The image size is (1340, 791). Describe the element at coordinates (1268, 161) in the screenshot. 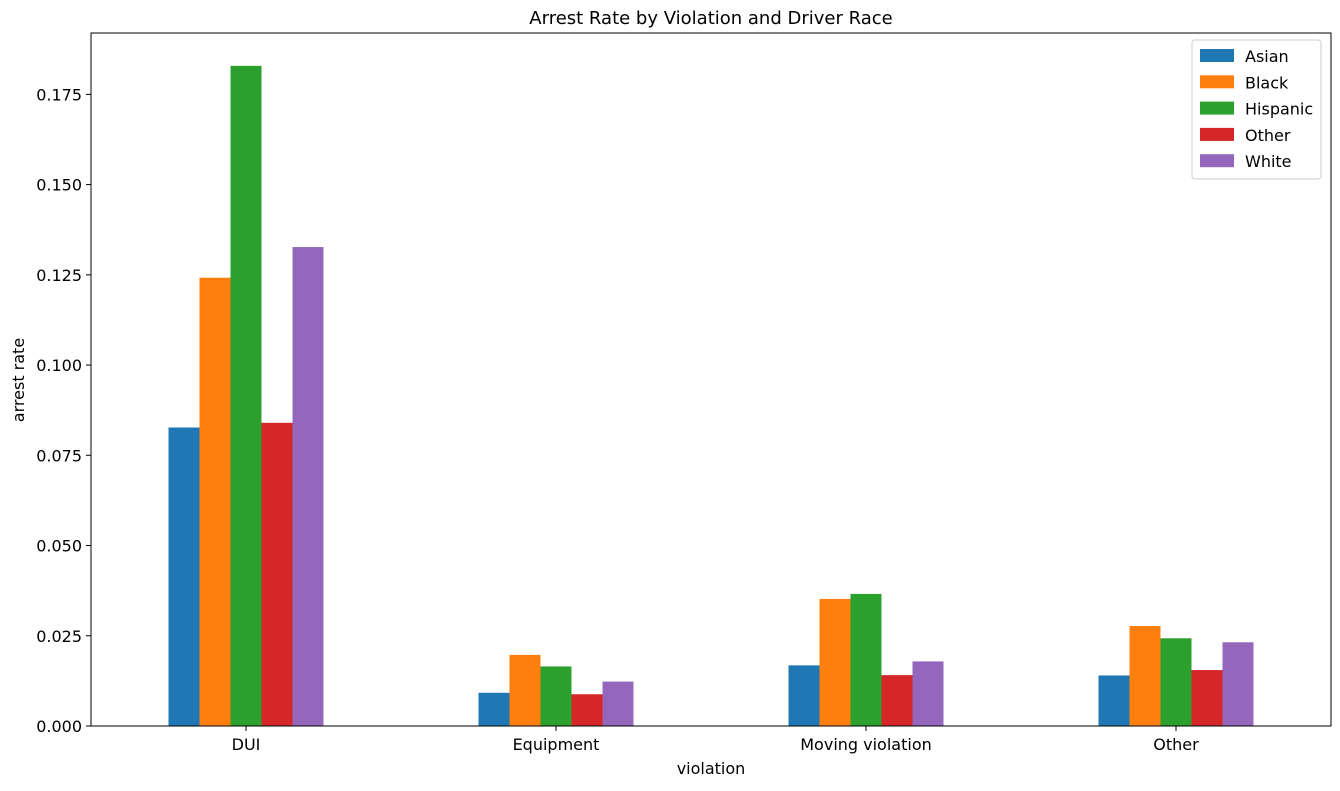

I see `legend-label: White` at that location.